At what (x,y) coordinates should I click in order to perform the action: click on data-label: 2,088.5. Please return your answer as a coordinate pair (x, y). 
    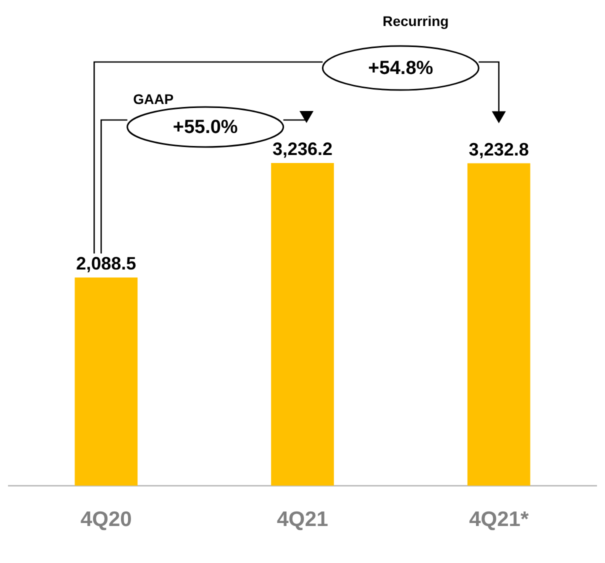
    Looking at the image, I should click on (106, 263).